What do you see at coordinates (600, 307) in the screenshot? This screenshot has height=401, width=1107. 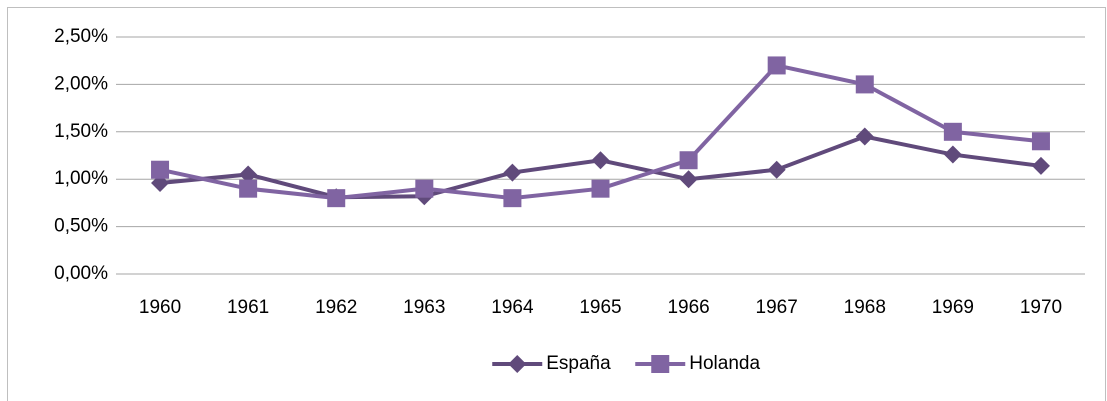 I see `x-tick-label: 1965` at bounding box center [600, 307].